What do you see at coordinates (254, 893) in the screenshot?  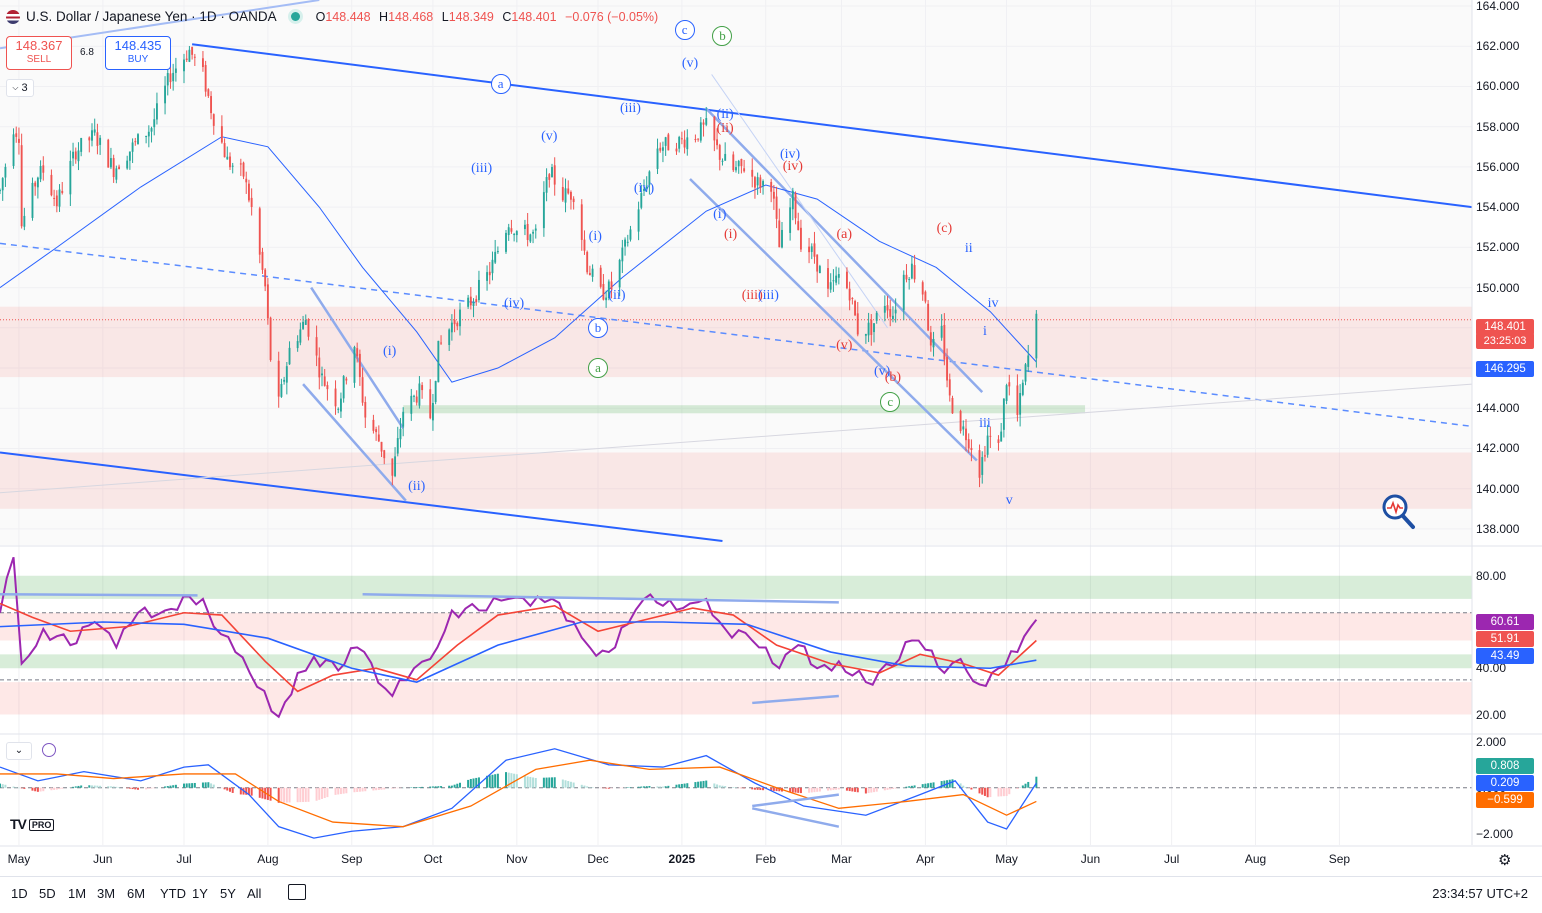 I see `timeframe-button-all: All` at bounding box center [254, 893].